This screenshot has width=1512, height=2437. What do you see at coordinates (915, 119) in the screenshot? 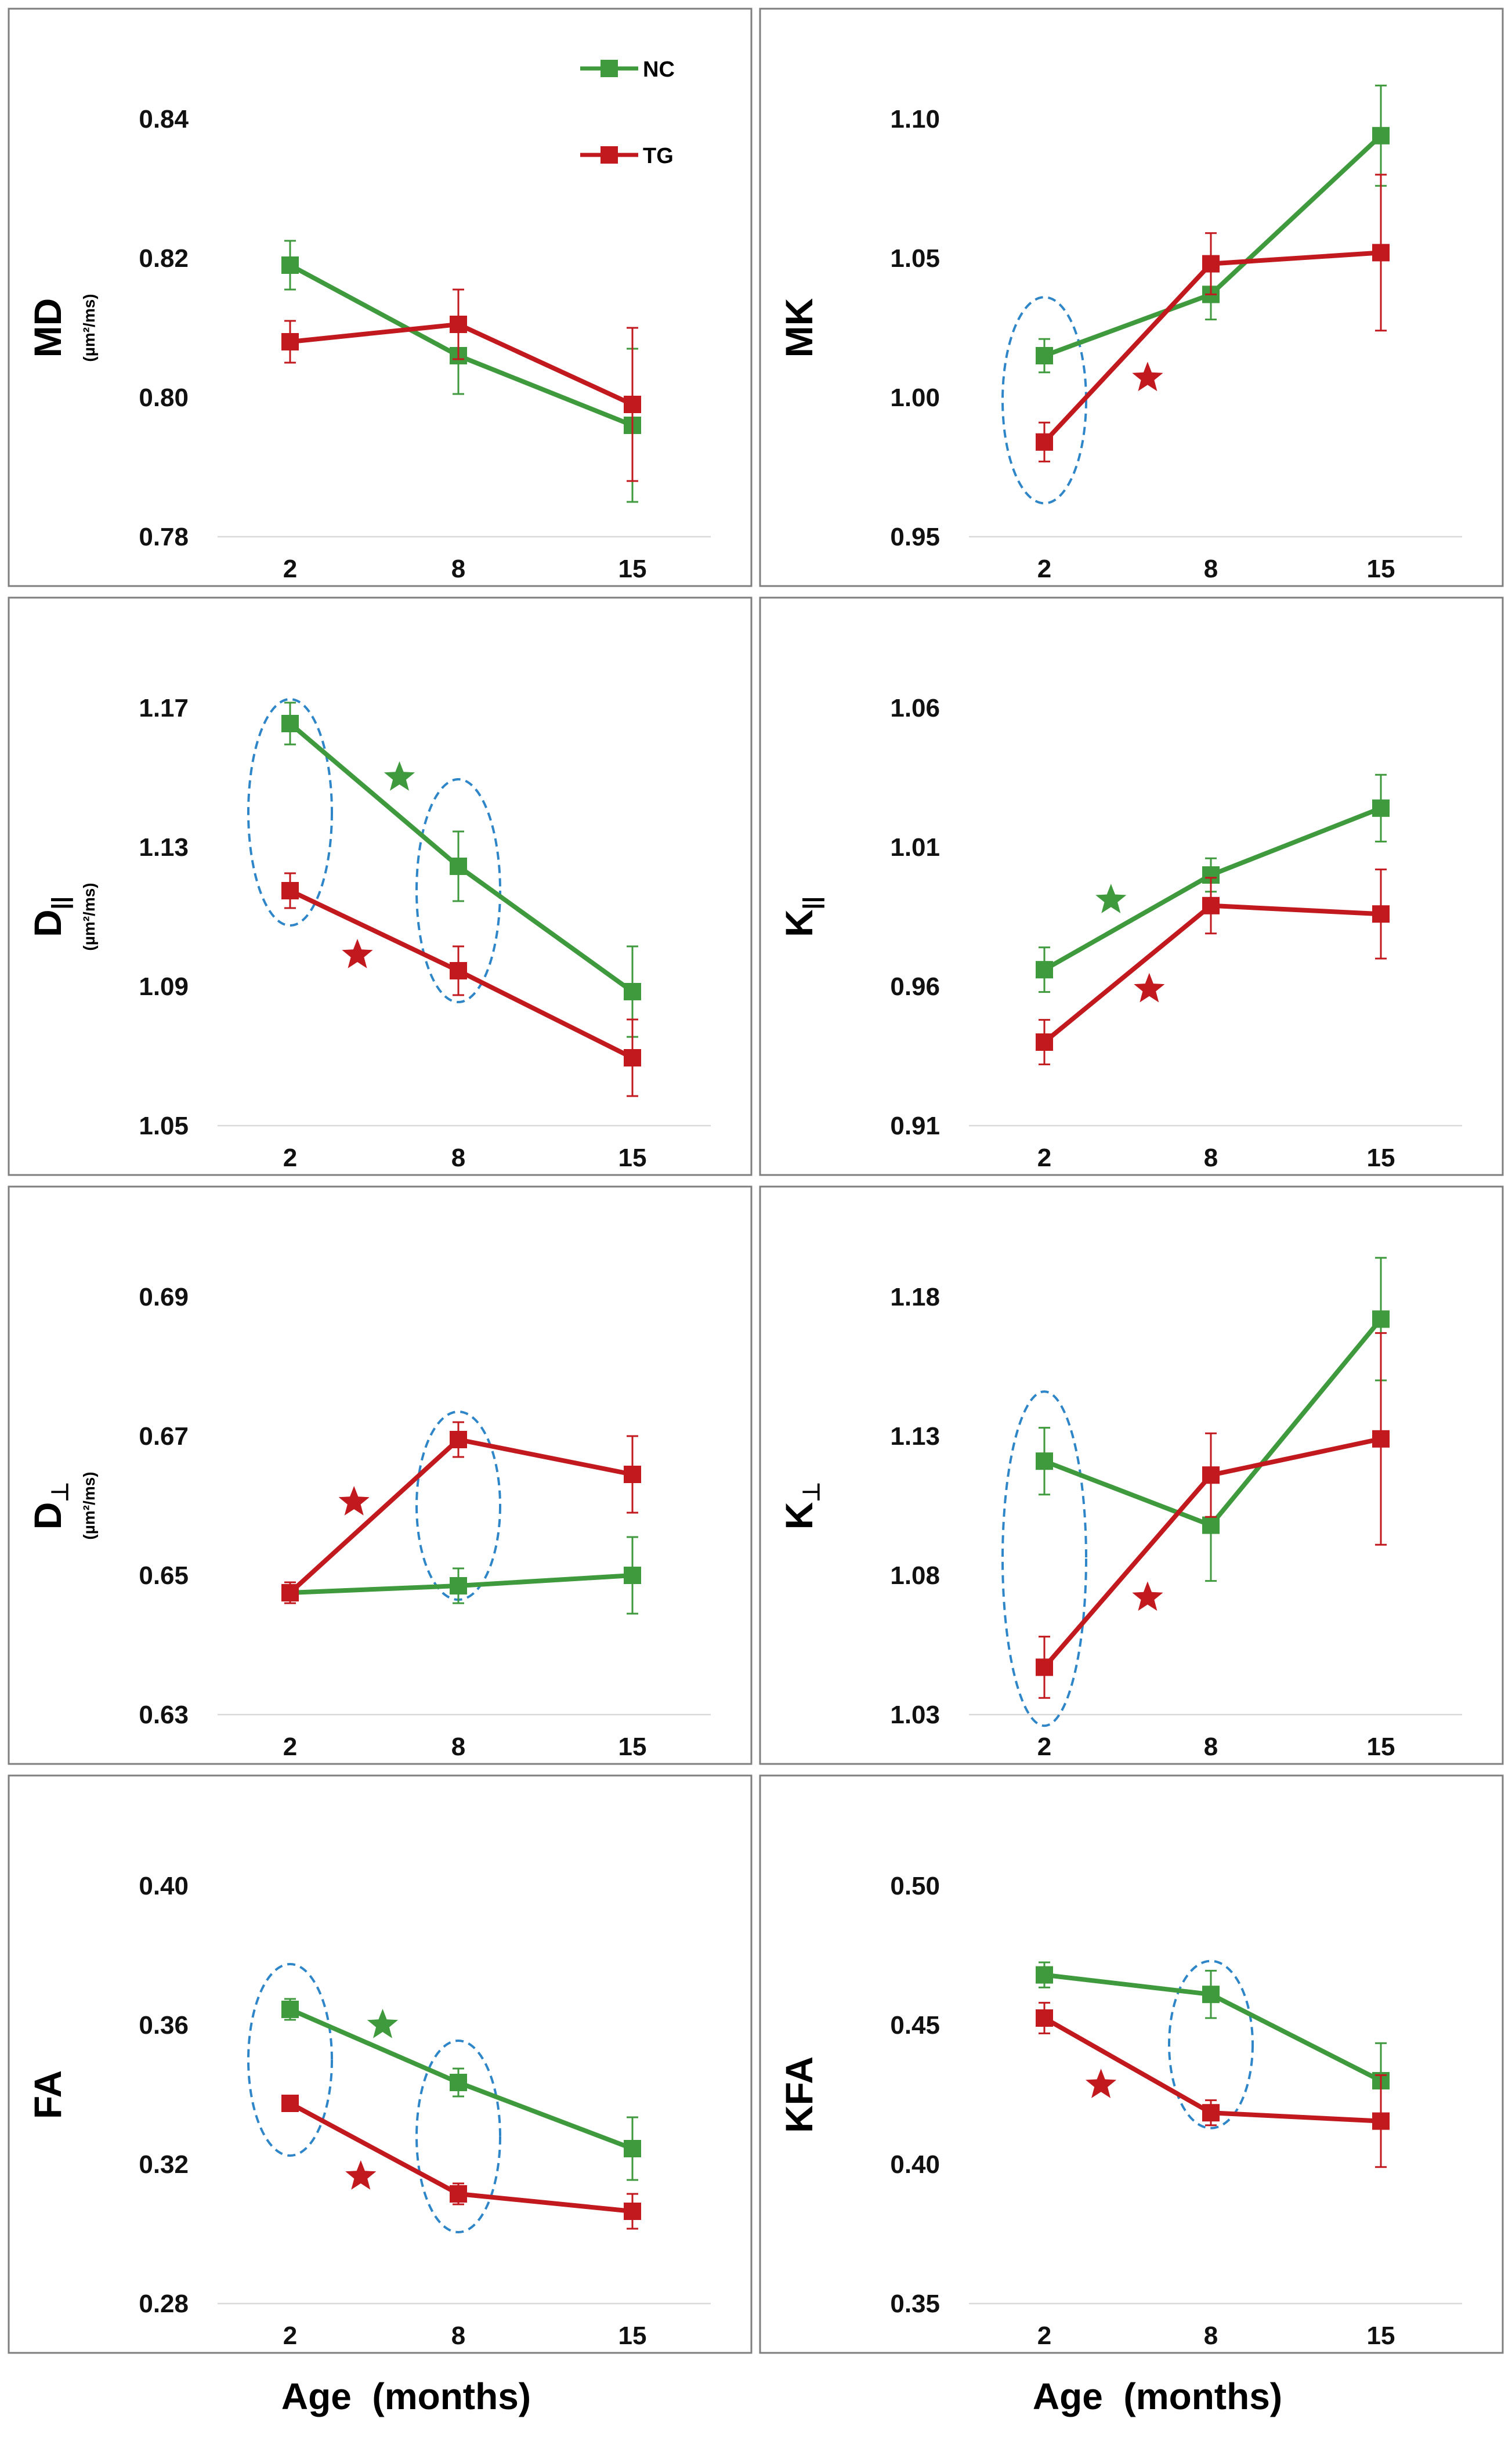
I see `y-tick-label: 1.10` at bounding box center [915, 119].